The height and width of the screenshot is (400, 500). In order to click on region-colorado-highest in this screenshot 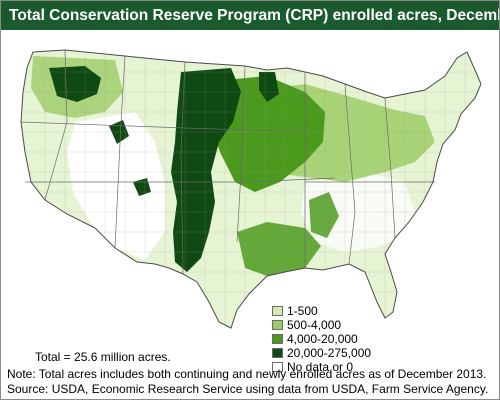, I will do `click(142, 187)`.